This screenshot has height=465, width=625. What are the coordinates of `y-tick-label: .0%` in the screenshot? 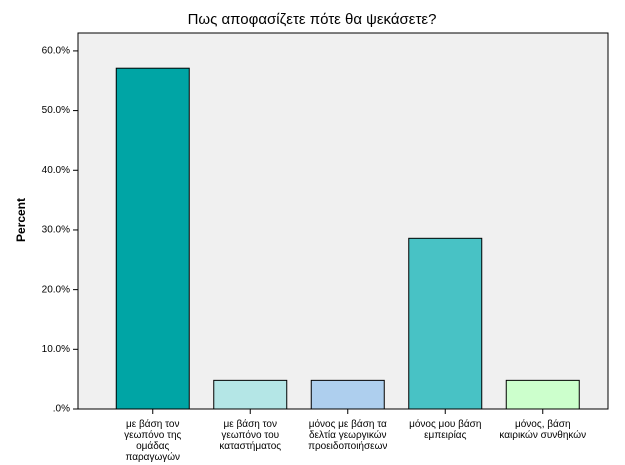 It's located at (61, 409).